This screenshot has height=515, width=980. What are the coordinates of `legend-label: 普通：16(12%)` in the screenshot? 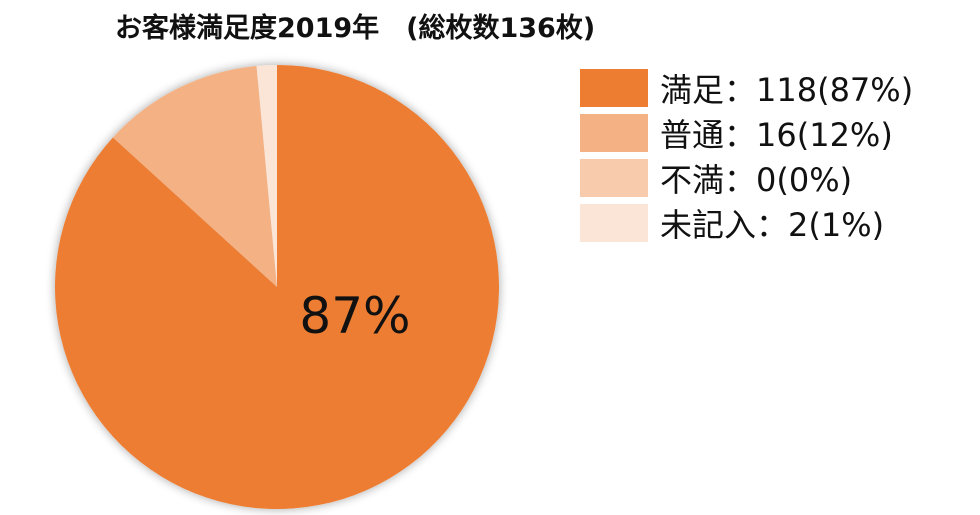 It's located at (776, 134).